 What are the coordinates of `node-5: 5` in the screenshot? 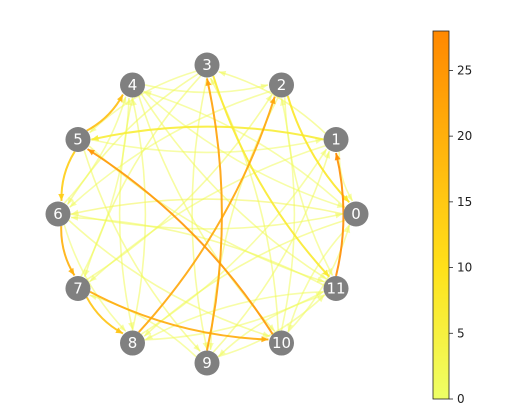 It's located at (78, 139).